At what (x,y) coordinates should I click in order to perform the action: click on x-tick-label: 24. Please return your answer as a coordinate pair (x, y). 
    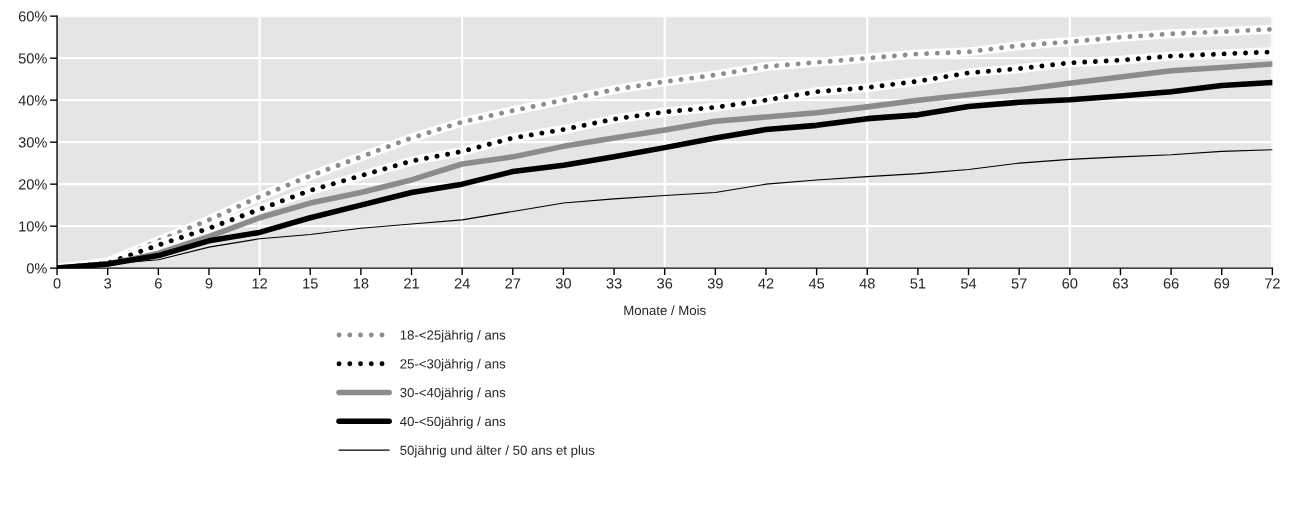
    Looking at the image, I should click on (462, 283).